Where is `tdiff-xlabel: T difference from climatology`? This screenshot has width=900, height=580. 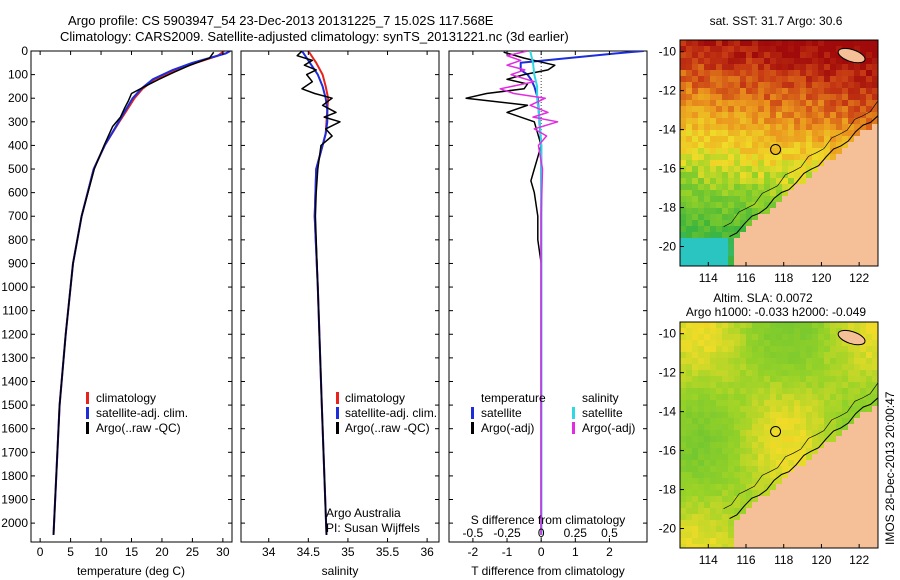 tdiff-xlabel: T difference from climatology is located at coordinates (548, 571).